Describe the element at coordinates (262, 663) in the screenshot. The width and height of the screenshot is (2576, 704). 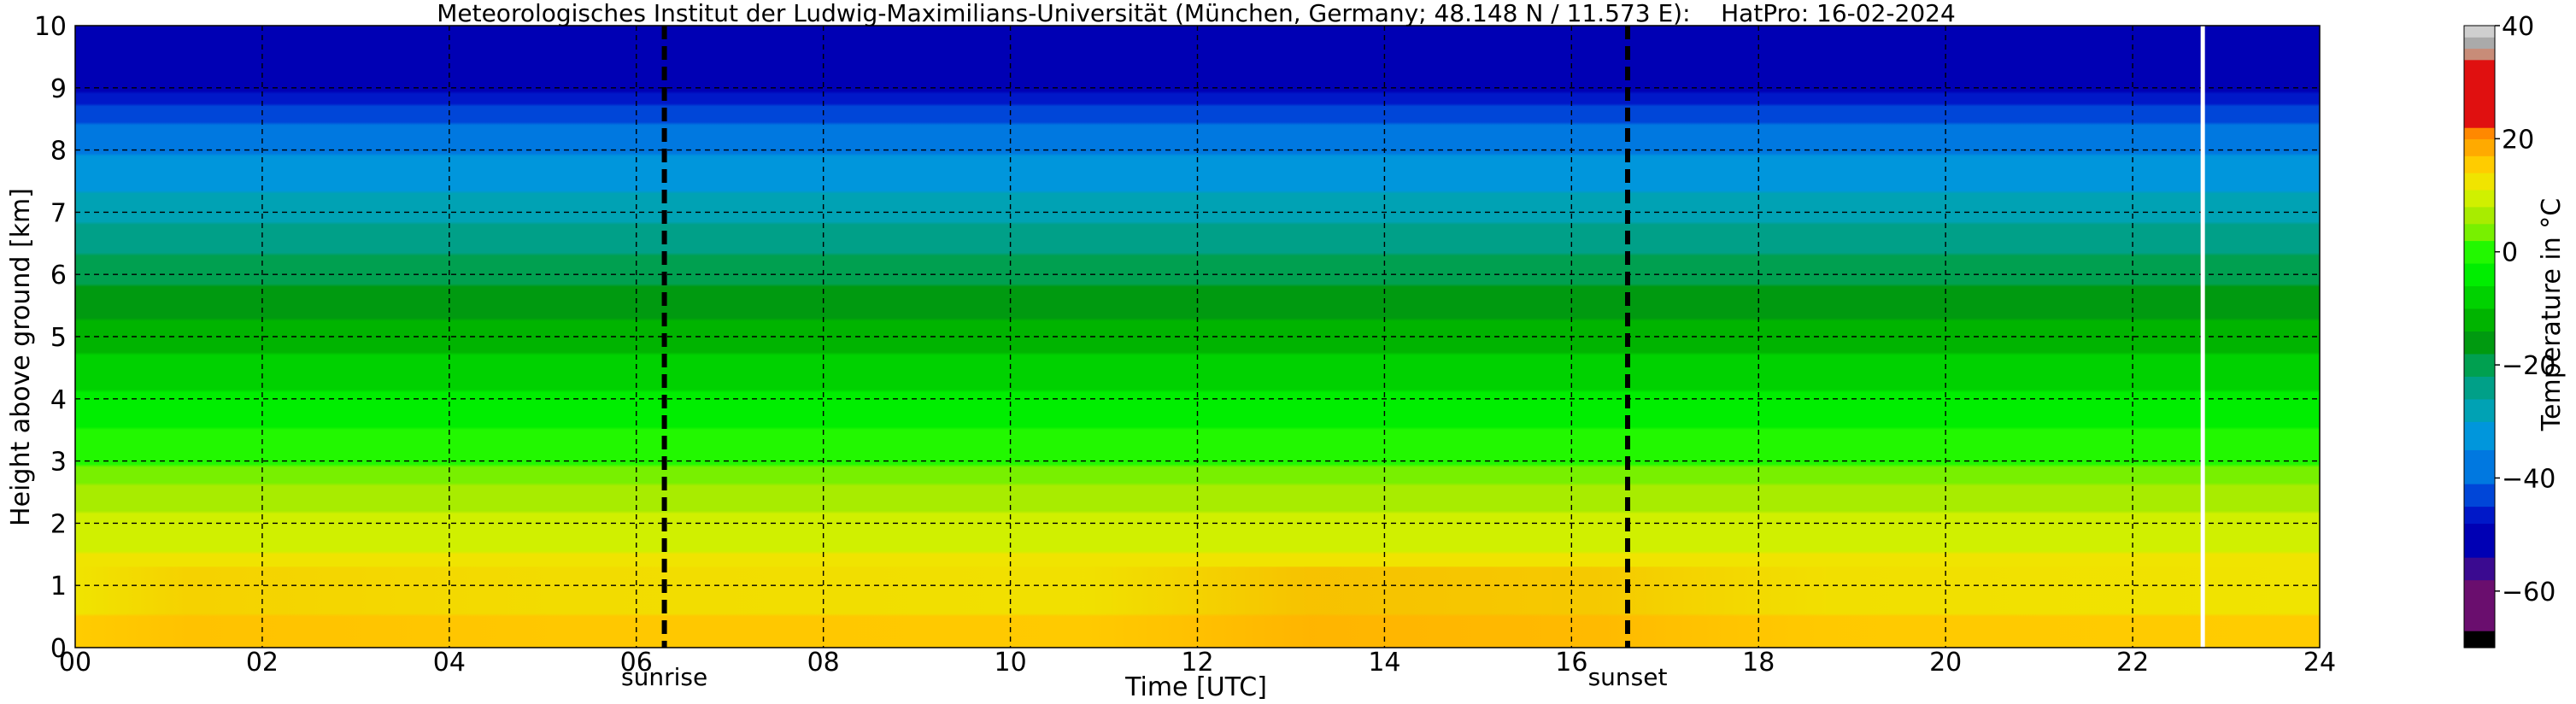
I see `x-tick-label: 02` at that location.